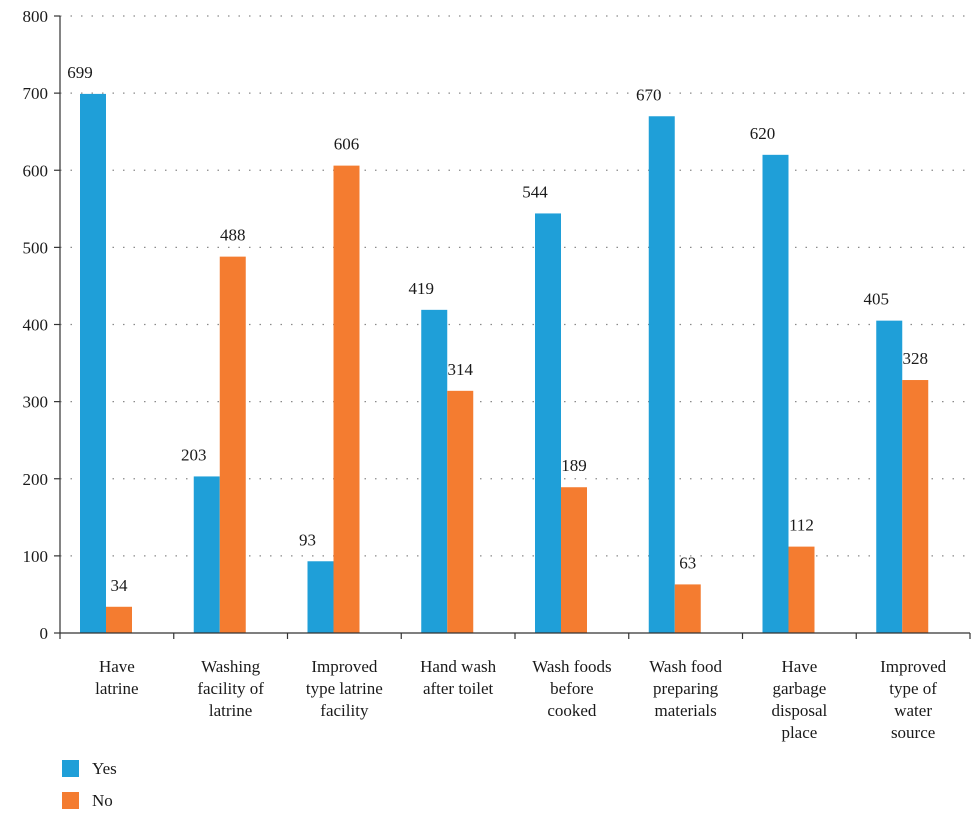 Image resolution: width=979 pixels, height=816 pixels. Describe the element at coordinates (763, 133) in the screenshot. I see `data-label: 620` at that location.